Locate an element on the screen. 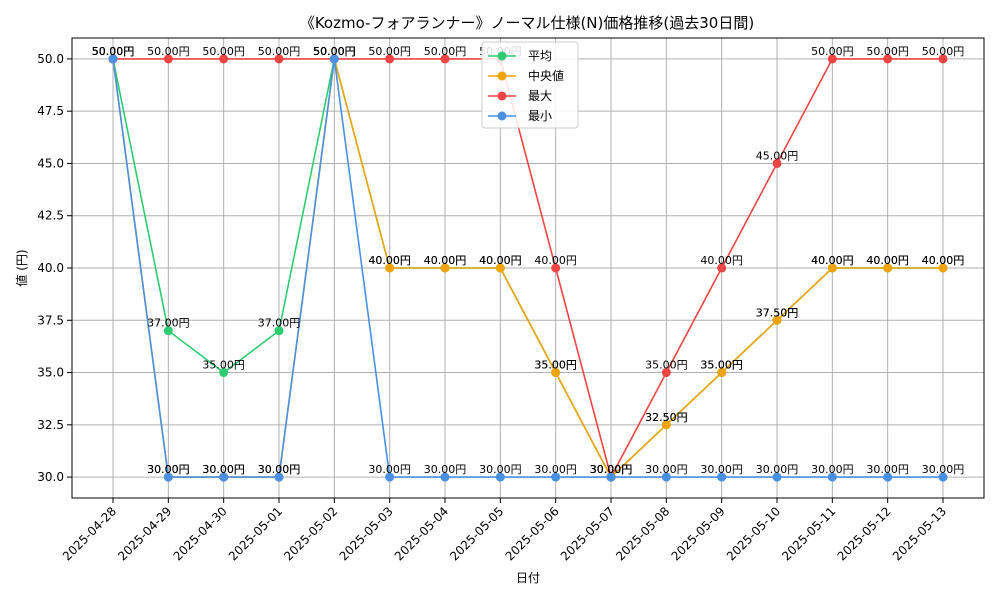 This screenshot has height=604, width=1000. series-2-data-label: 45.00円 is located at coordinates (777, 155).